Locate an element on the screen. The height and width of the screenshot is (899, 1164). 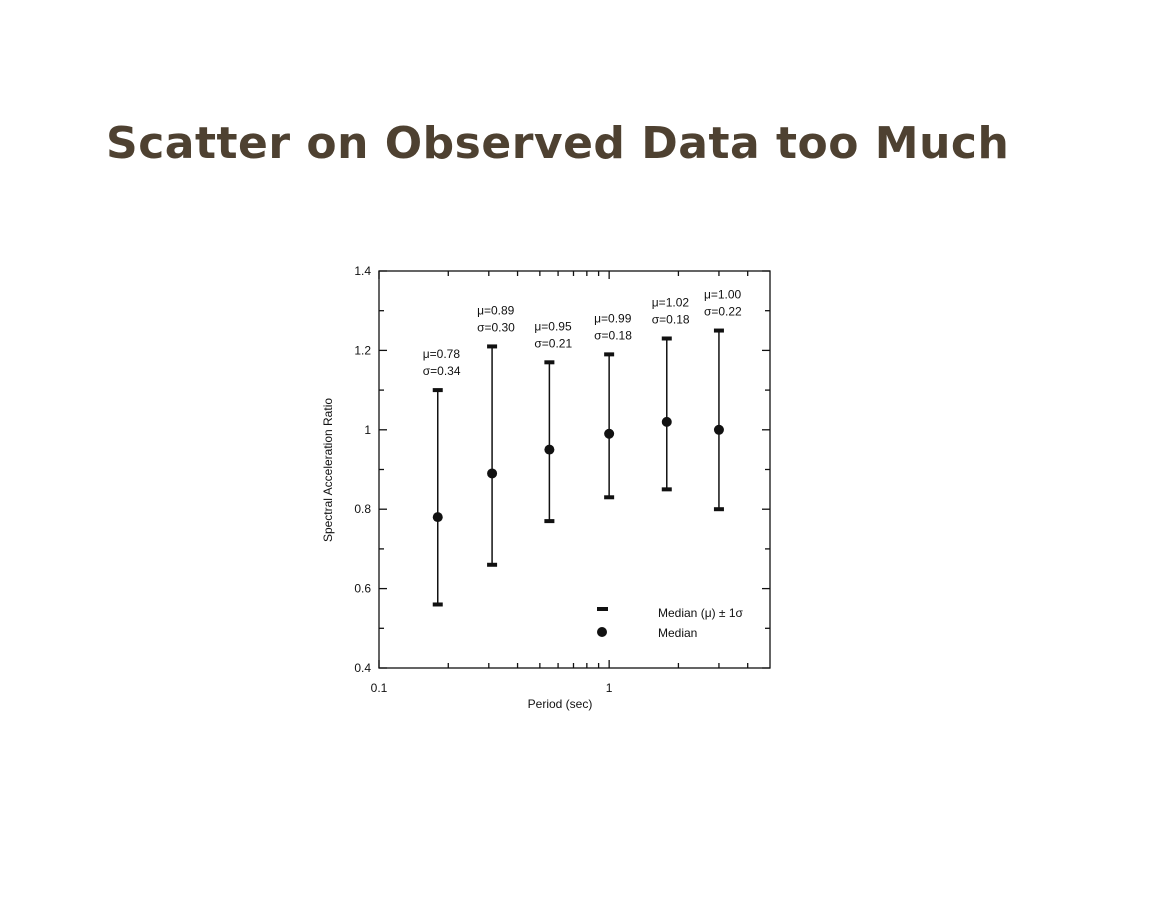
y-tick-label: 0.8 is located at coordinates (362, 509).